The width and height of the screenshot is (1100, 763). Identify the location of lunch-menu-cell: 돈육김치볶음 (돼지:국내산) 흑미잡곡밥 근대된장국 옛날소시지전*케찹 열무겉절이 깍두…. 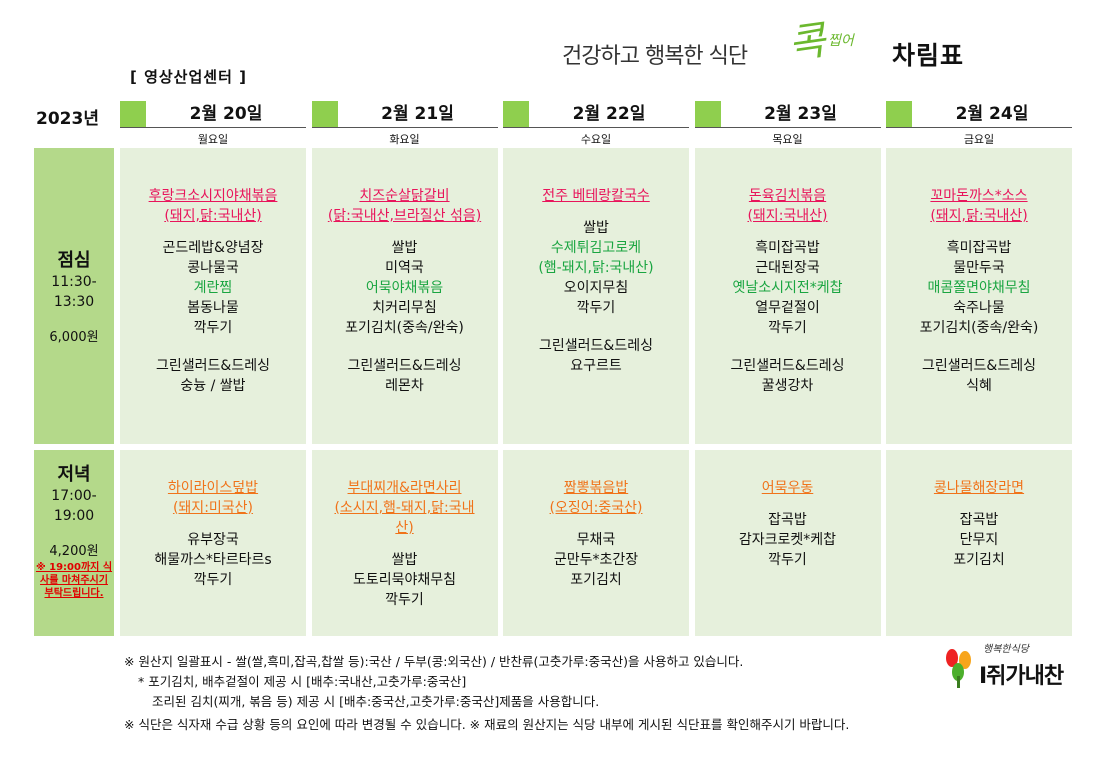
(787, 296).